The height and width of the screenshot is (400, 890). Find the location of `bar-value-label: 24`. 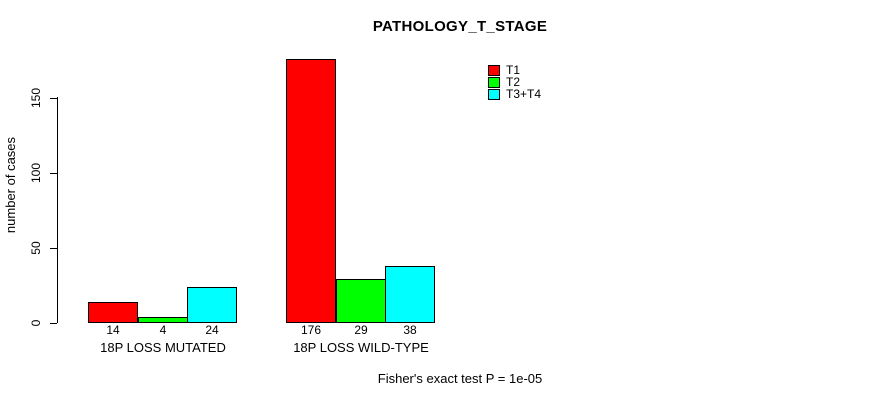

bar-value-label: 24 is located at coordinates (212, 330).